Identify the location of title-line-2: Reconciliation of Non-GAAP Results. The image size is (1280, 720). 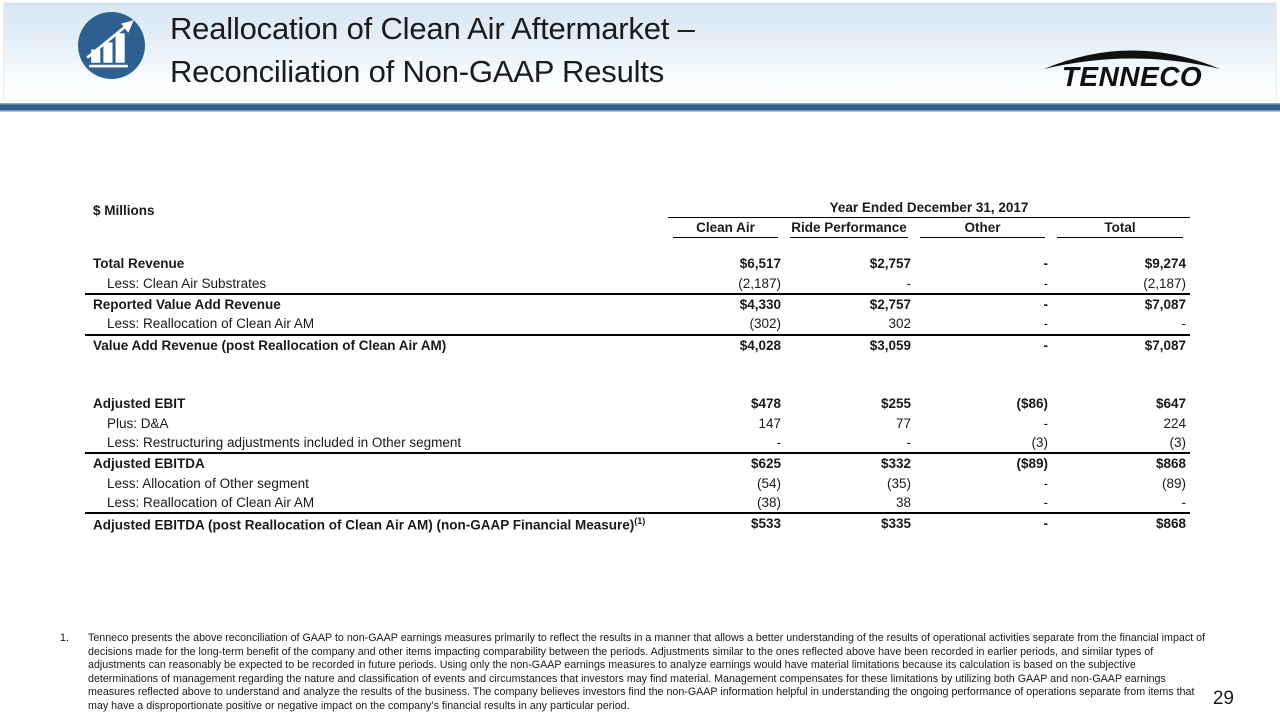
(417, 71).